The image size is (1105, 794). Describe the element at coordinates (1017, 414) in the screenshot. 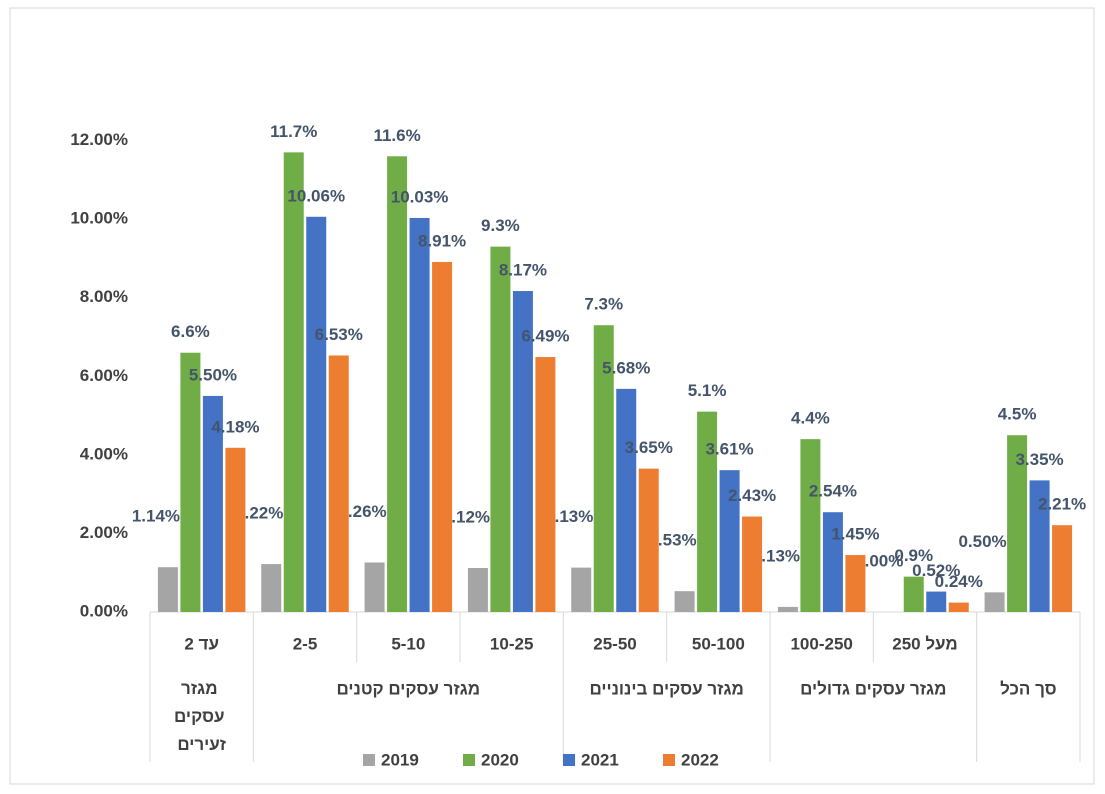

I see `data-label: 4.5%` at that location.